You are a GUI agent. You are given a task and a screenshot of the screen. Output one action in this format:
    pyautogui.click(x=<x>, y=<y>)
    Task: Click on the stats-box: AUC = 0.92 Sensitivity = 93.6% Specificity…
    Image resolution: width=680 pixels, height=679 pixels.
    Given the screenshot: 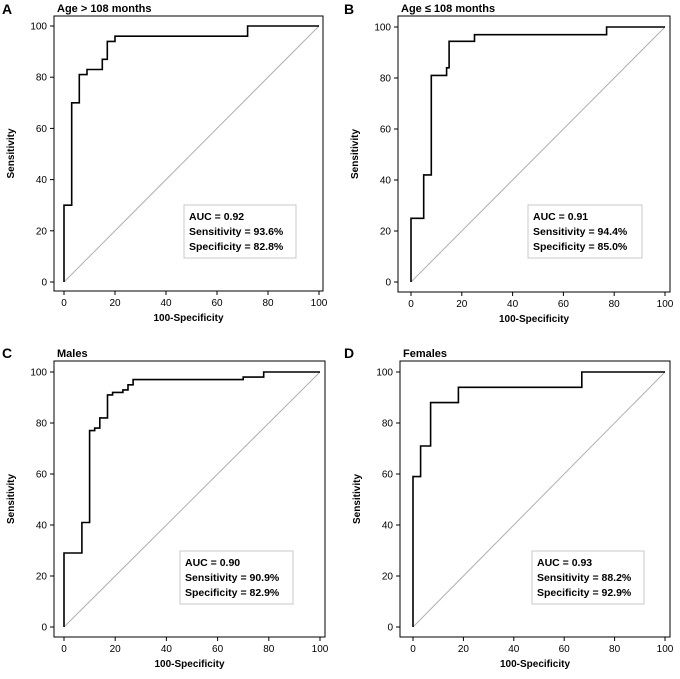 What is the action you would take?
    pyautogui.click(x=240, y=231)
    